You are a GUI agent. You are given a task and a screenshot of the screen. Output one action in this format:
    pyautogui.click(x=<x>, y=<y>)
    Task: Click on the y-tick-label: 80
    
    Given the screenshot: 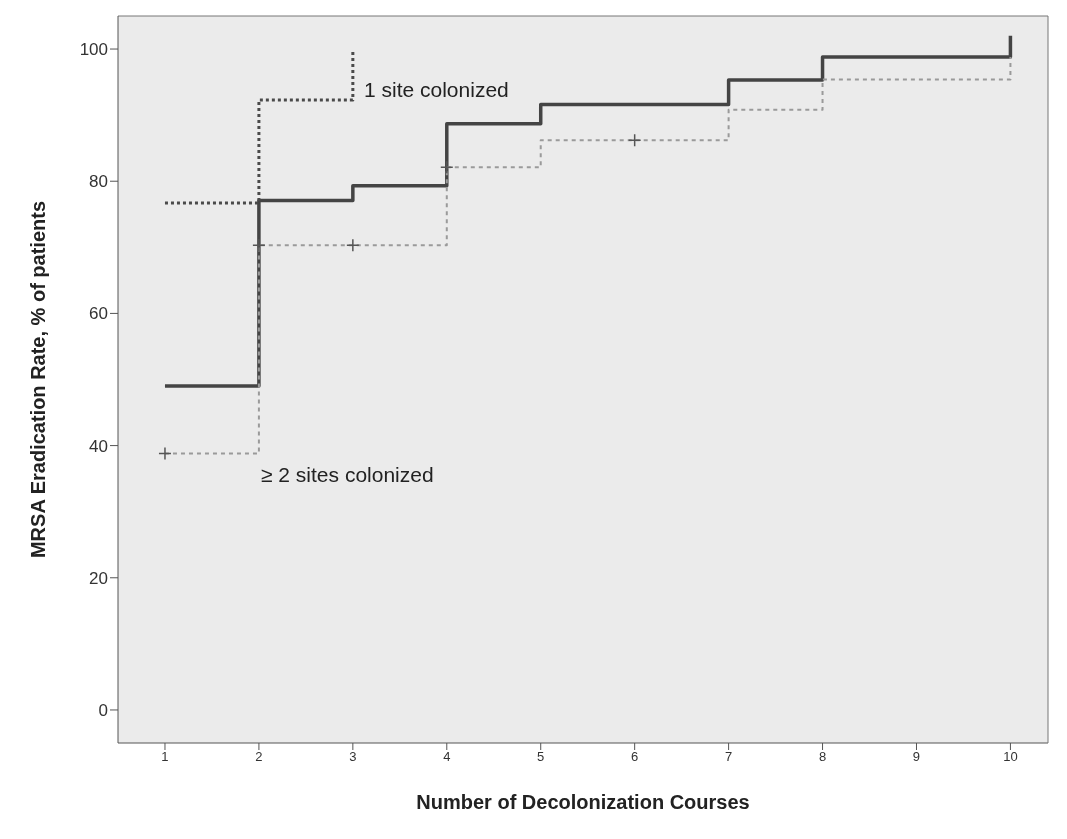 What is the action you would take?
    pyautogui.click(x=98, y=182)
    